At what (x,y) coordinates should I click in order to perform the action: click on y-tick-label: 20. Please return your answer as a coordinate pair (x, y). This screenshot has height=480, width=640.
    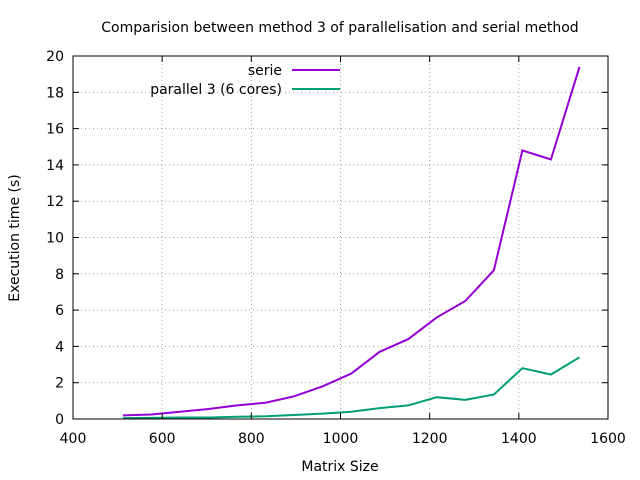
    Looking at the image, I should click on (55, 57).